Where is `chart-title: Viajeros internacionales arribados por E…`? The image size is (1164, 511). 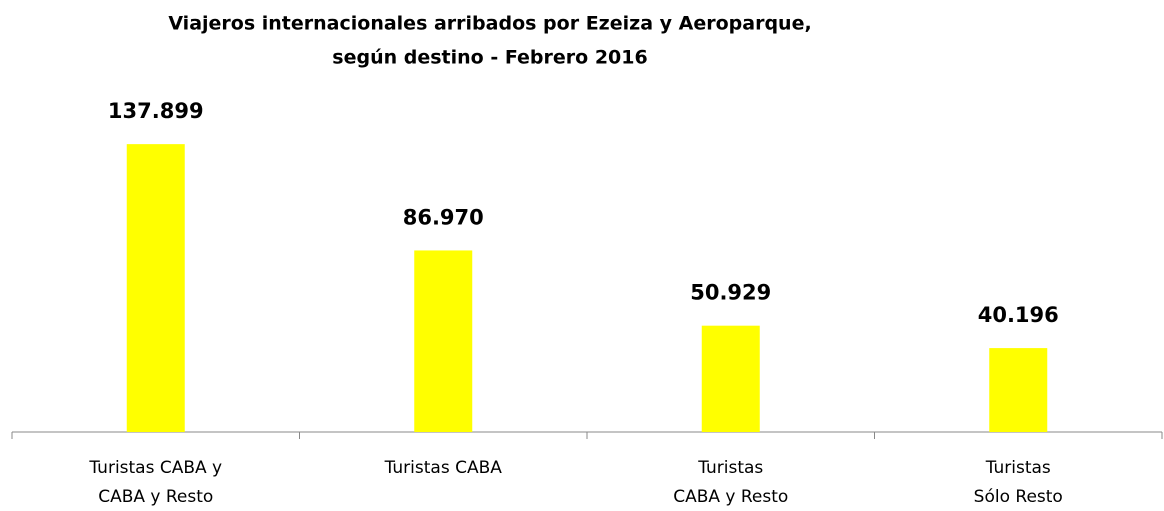
chart-title: Viajeros internacionales arribados por E… is located at coordinates (489, 24).